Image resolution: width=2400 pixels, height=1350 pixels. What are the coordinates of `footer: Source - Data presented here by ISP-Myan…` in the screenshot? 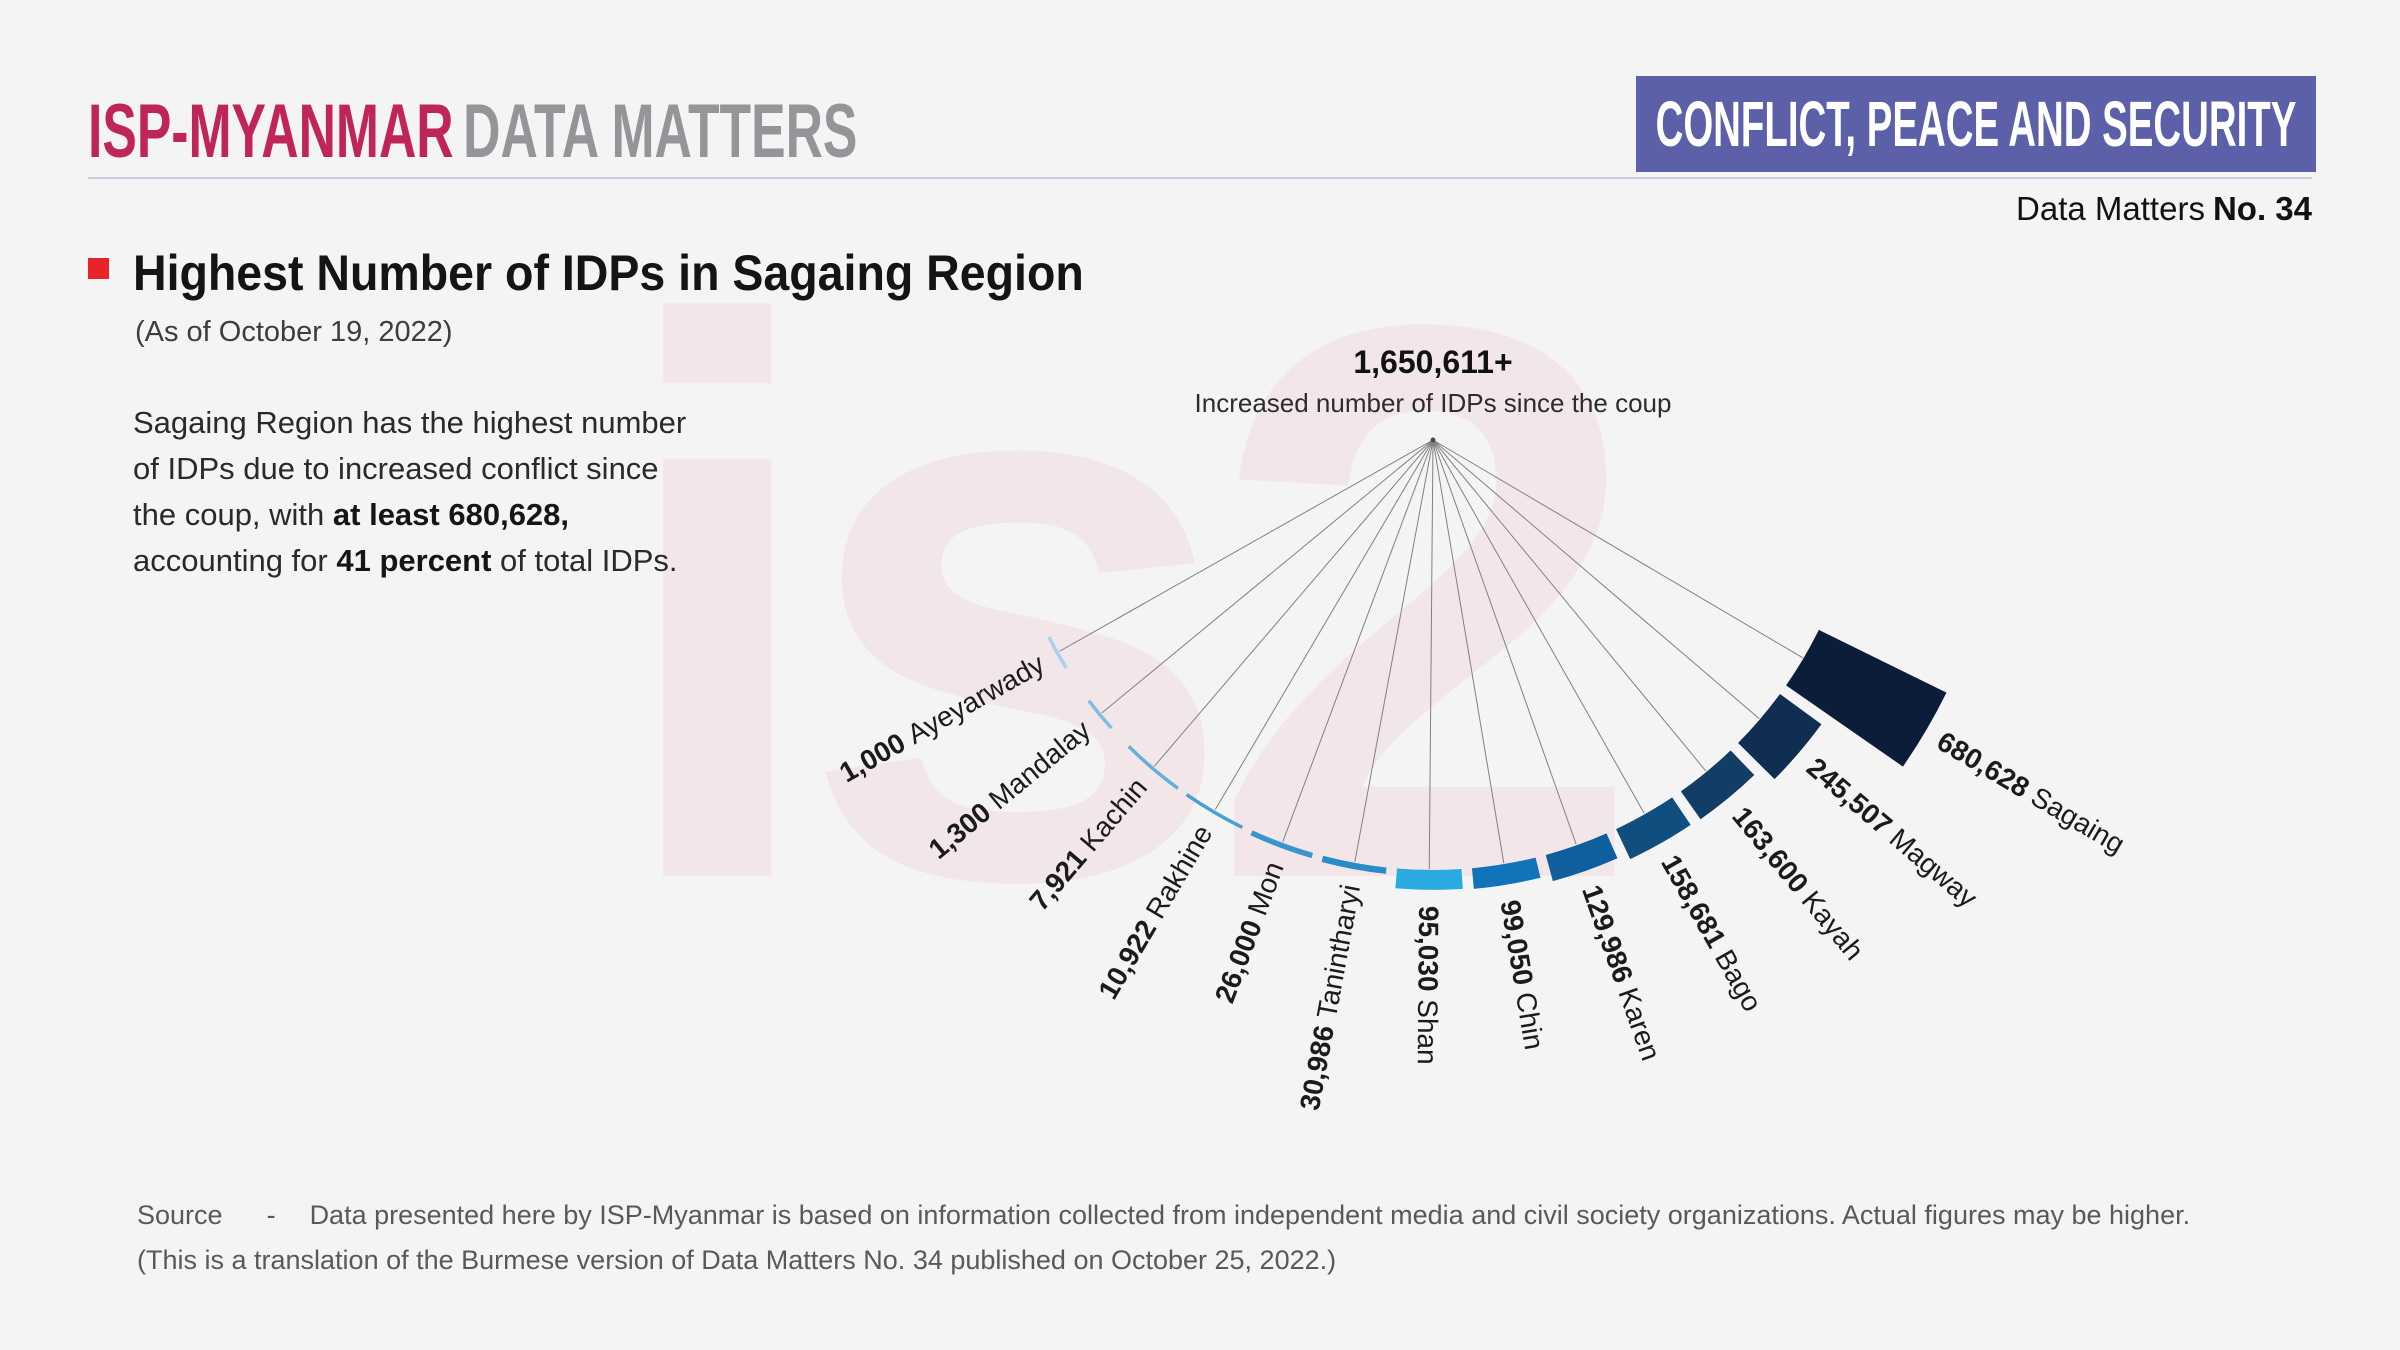 It's located at (1163, 1238).